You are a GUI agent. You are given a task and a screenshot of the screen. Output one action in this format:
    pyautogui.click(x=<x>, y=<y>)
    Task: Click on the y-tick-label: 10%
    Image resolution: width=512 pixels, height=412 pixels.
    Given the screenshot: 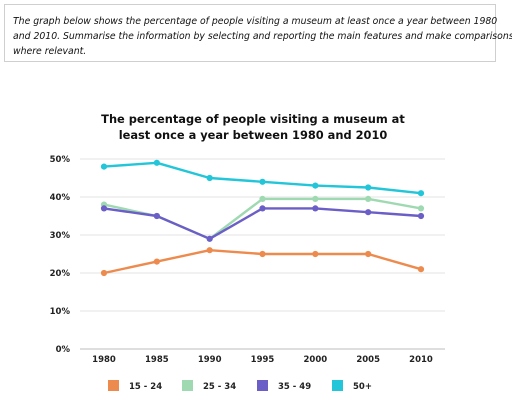 What is the action you would take?
    pyautogui.click(x=60, y=312)
    